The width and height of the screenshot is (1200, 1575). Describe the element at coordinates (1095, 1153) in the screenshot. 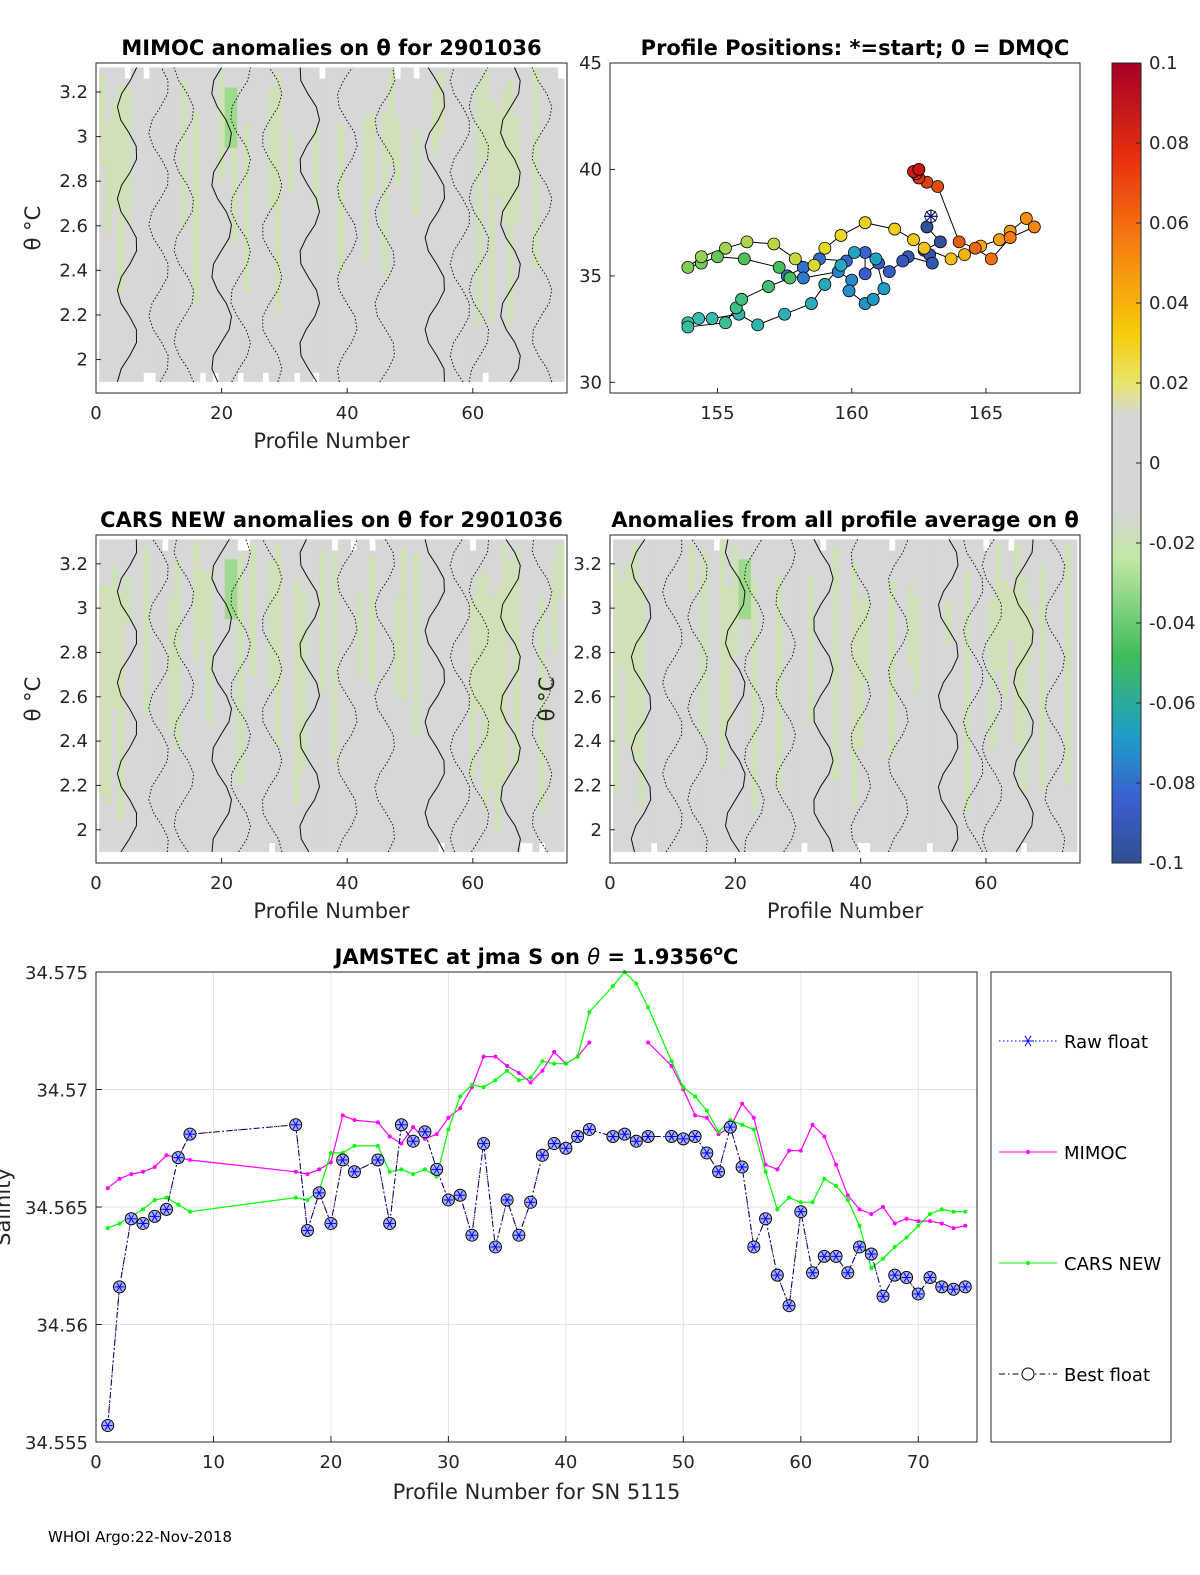

I see `legend-entry-label: MIMOC` at that location.